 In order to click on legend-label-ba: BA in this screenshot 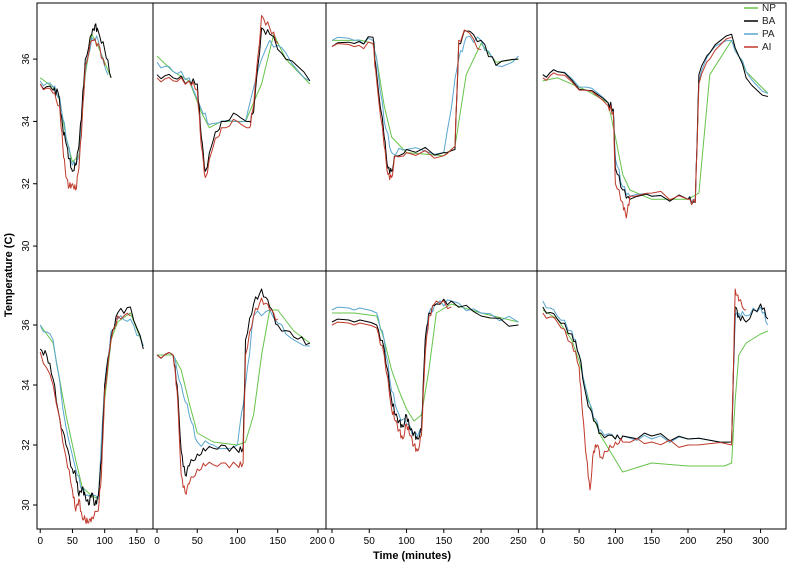, I will do `click(769, 21)`.